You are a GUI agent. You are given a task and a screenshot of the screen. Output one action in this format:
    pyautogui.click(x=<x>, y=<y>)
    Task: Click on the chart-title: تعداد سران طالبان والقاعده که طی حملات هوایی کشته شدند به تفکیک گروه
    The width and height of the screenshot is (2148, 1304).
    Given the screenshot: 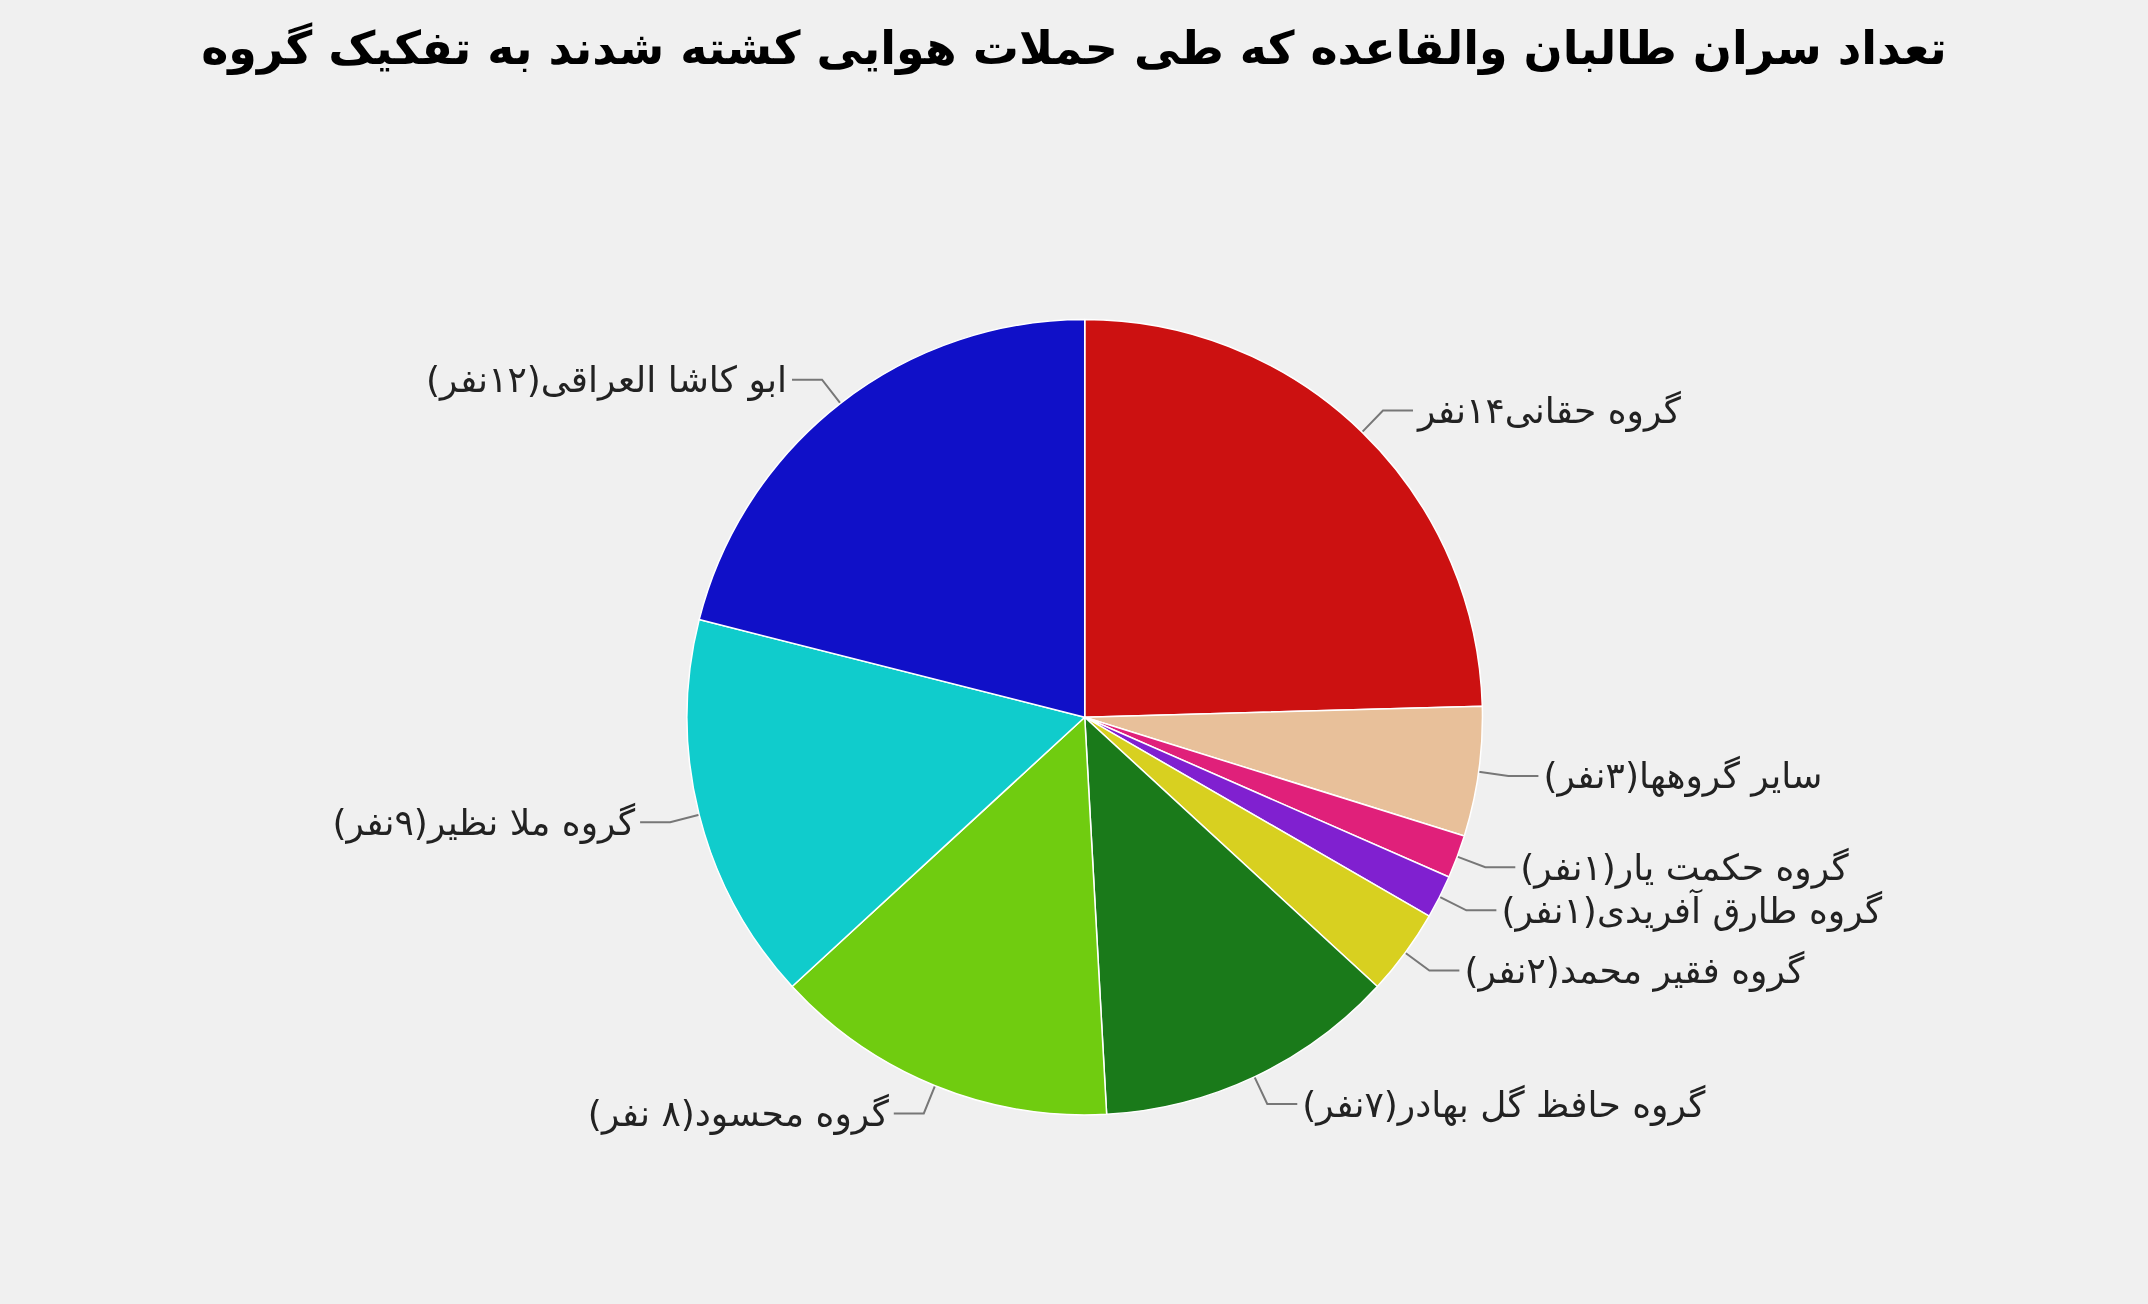 What is the action you would take?
    pyautogui.click(x=1074, y=48)
    